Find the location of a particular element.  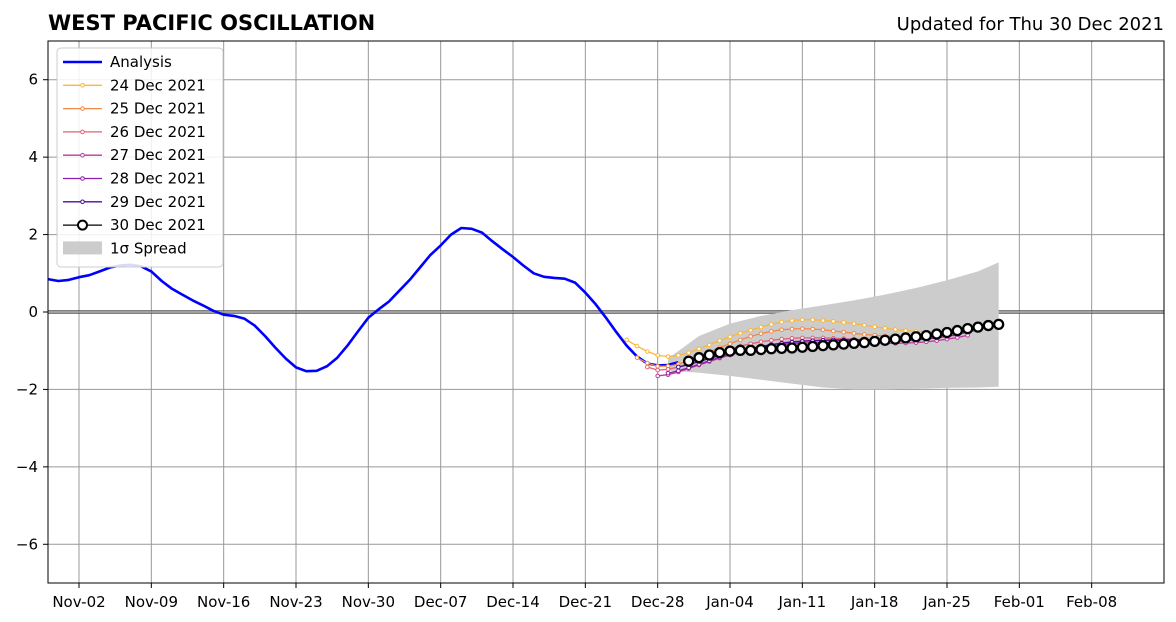

x-tick-label: Feb-08 is located at coordinates (1091, 602).